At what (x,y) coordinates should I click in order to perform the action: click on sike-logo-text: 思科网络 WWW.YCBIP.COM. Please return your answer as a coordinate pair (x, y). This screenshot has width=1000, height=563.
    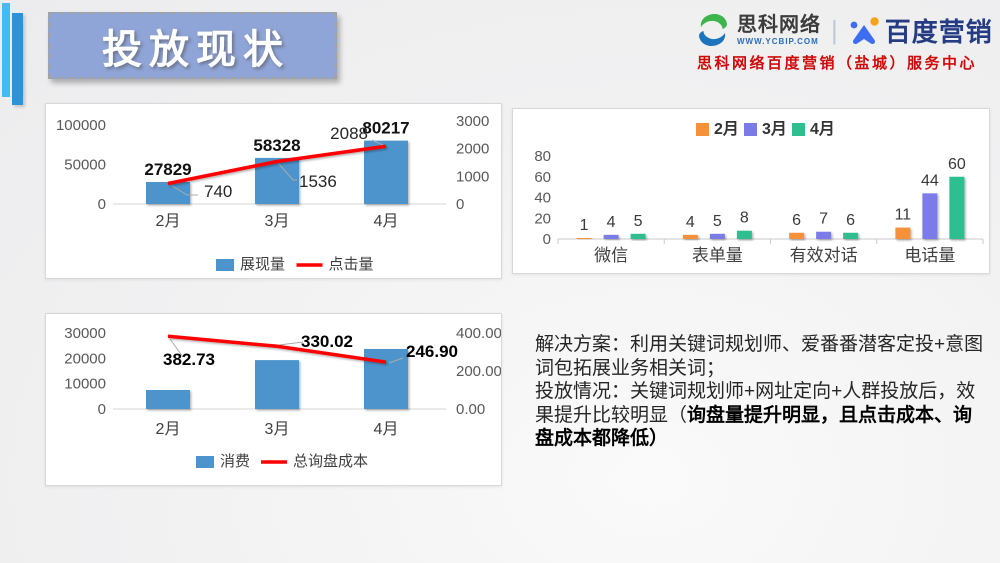
    Looking at the image, I should click on (779, 30).